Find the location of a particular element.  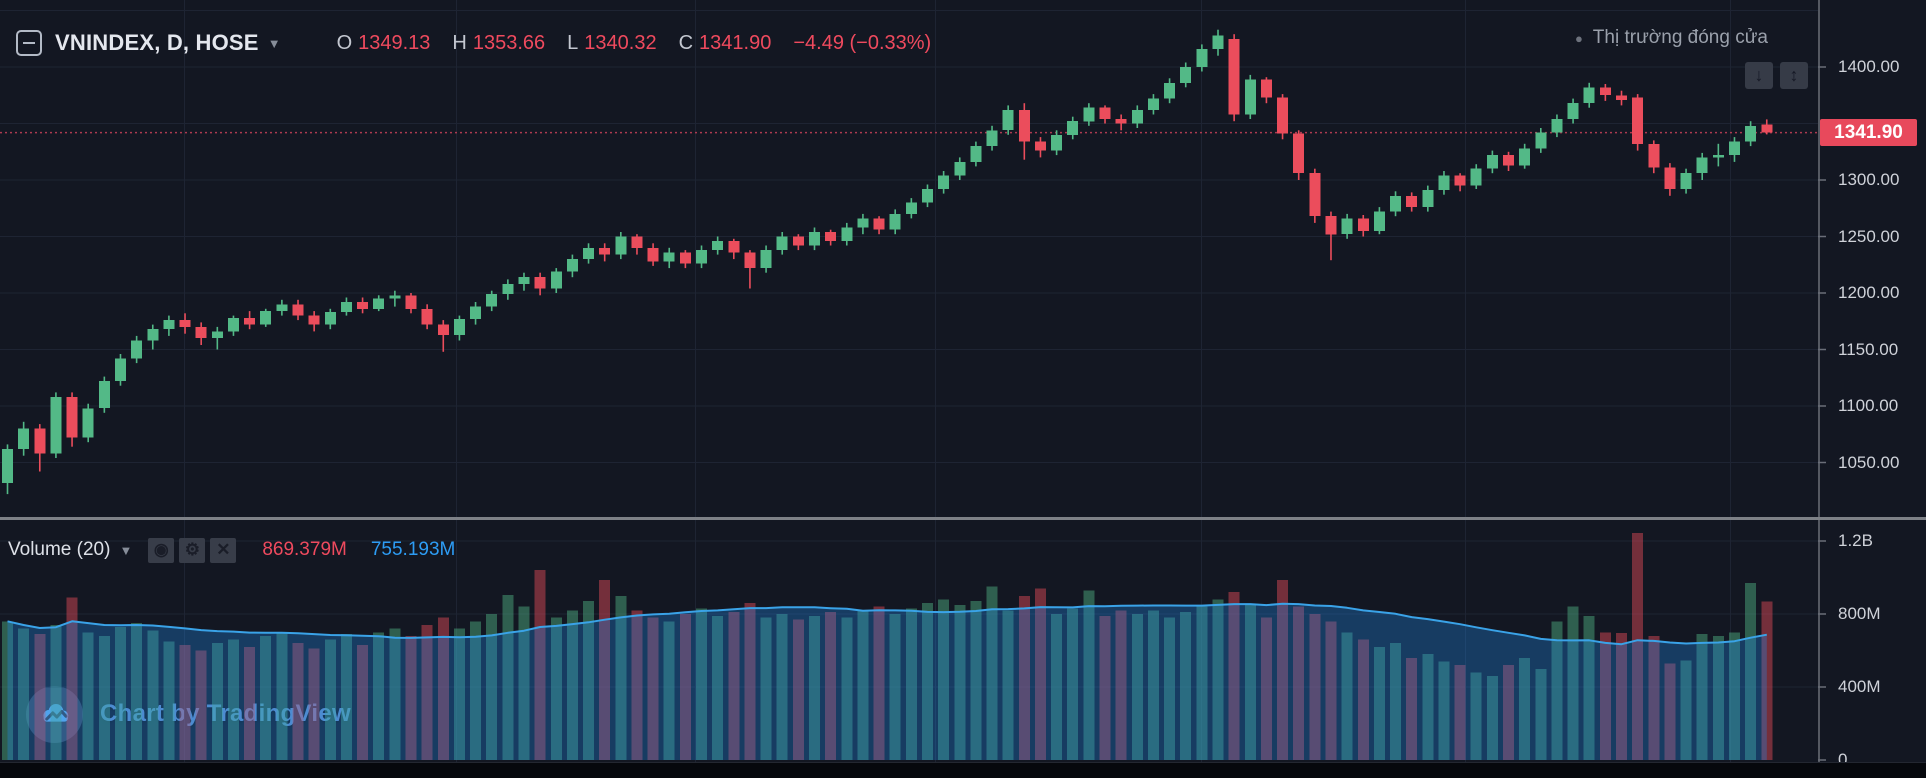

change-value: −4.49 (−0.33%) is located at coordinates (862, 42).